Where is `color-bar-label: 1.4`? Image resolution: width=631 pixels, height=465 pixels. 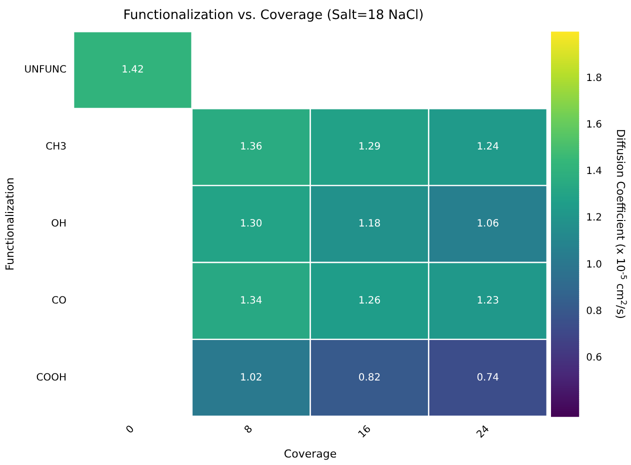
color-bar-label: 1.4 is located at coordinates (594, 172).